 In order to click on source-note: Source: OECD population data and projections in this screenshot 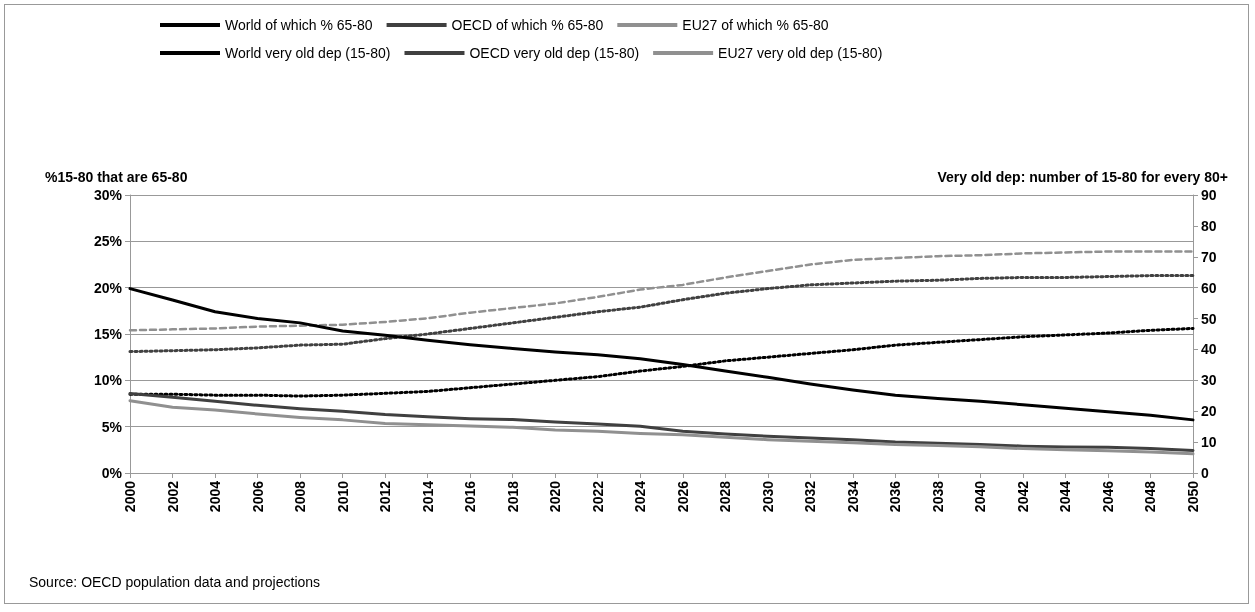, I will do `click(175, 582)`.